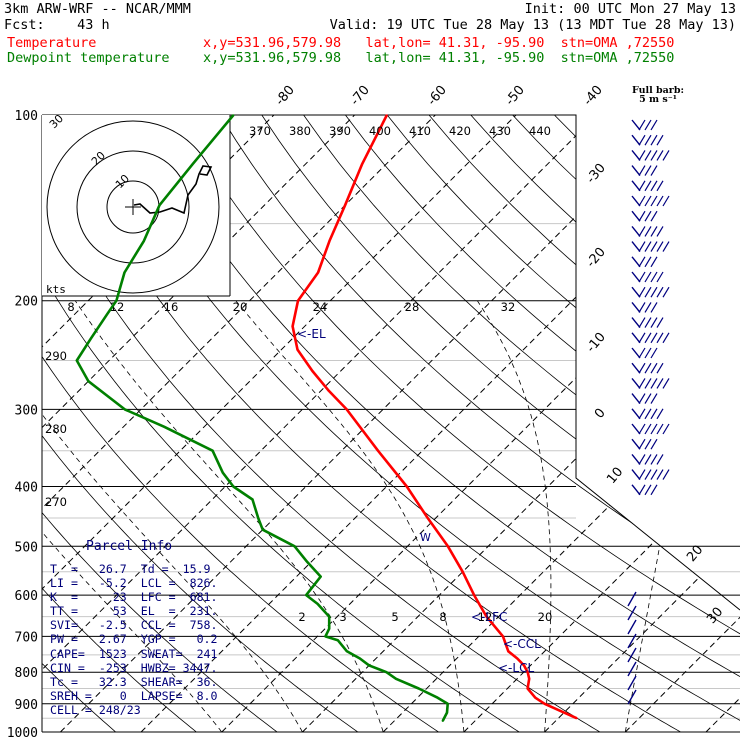 Image resolution: width=740 pixels, height=740 pixels. What do you see at coordinates (171, 307) in the screenshot?
I see `speed-tick-16: 16` at bounding box center [171, 307].